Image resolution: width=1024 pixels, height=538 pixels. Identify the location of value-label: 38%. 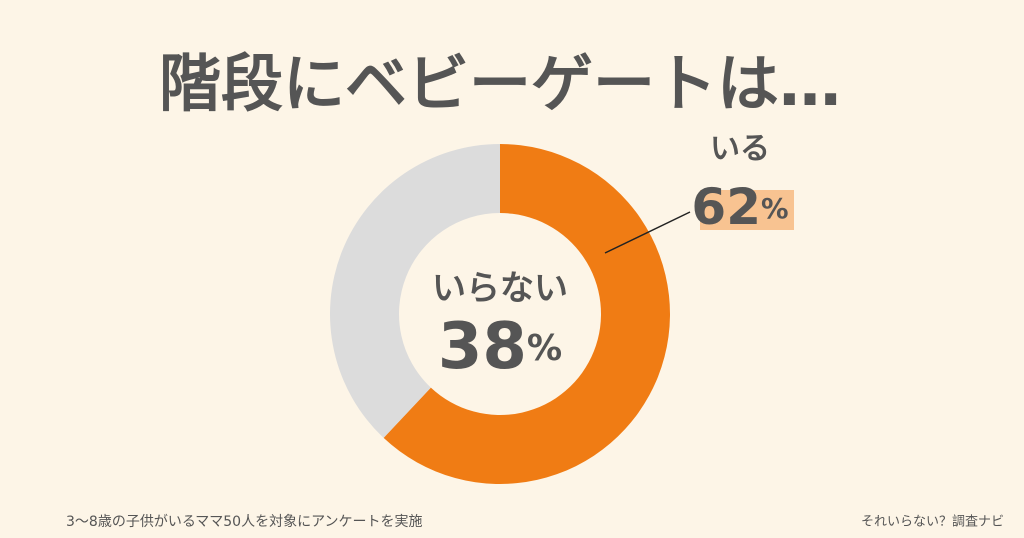
(500, 347).